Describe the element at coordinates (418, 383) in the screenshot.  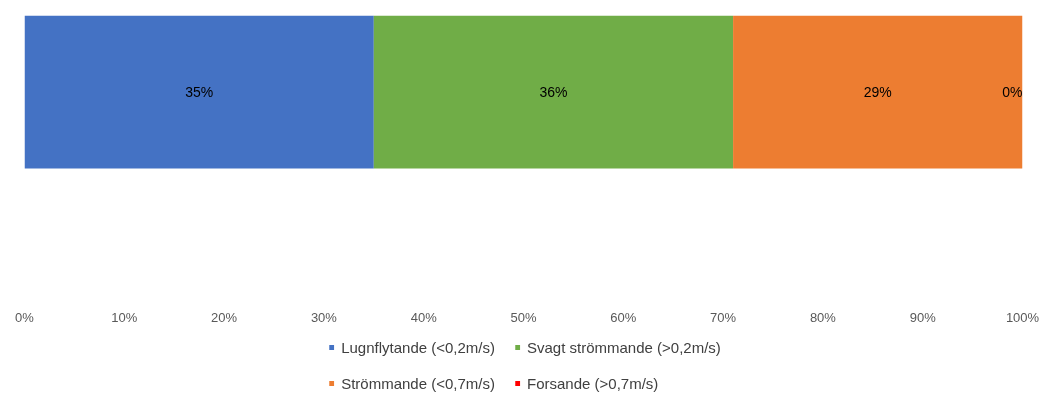
I see `legend-label: Strömmande (<0,7m/s)` at that location.